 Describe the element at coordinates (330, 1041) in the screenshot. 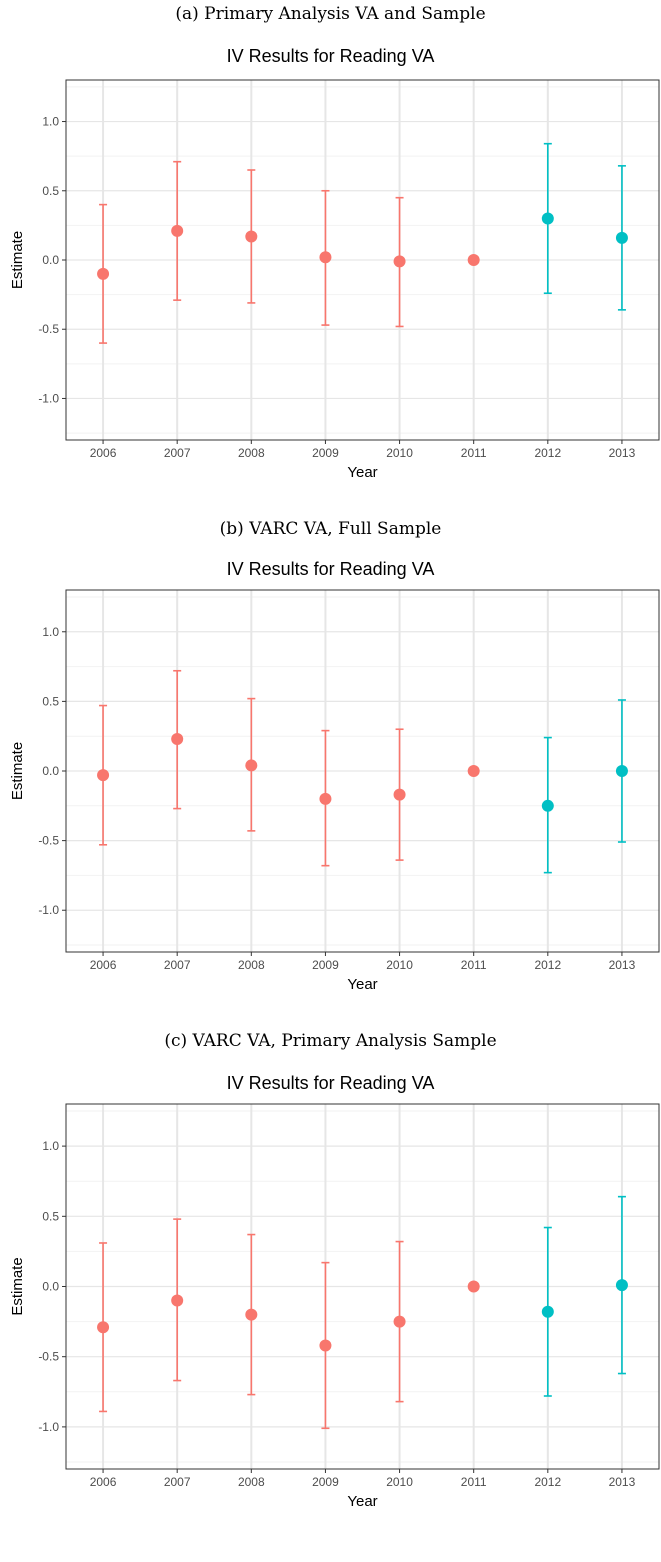

I see `panel-caption: (c) VARC VA, Primary Analysis Sample` at that location.